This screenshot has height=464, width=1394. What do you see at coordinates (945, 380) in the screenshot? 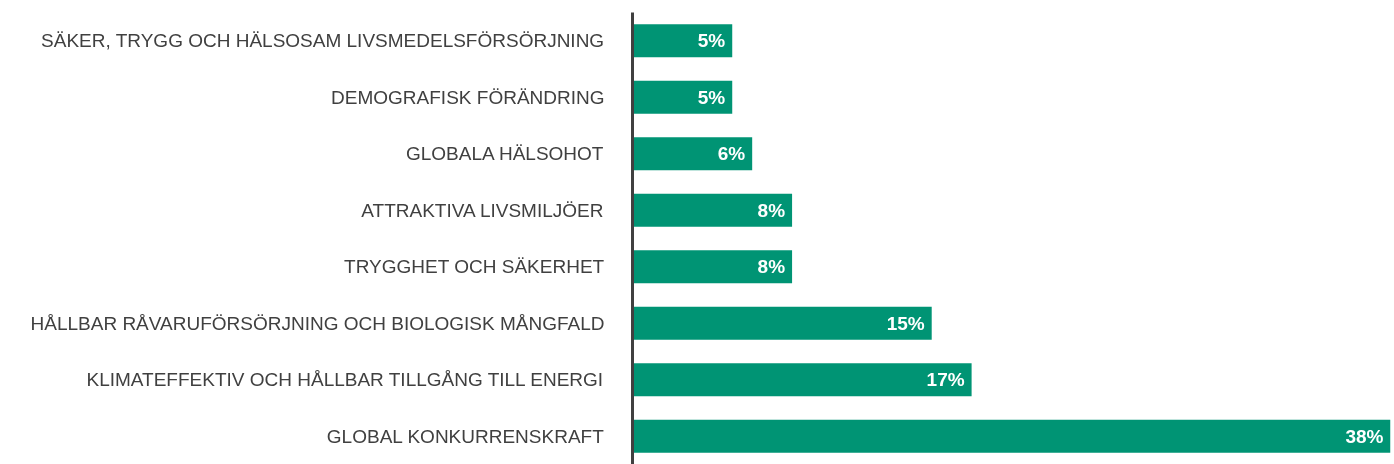
I see `data-label: 17%` at bounding box center [945, 380].